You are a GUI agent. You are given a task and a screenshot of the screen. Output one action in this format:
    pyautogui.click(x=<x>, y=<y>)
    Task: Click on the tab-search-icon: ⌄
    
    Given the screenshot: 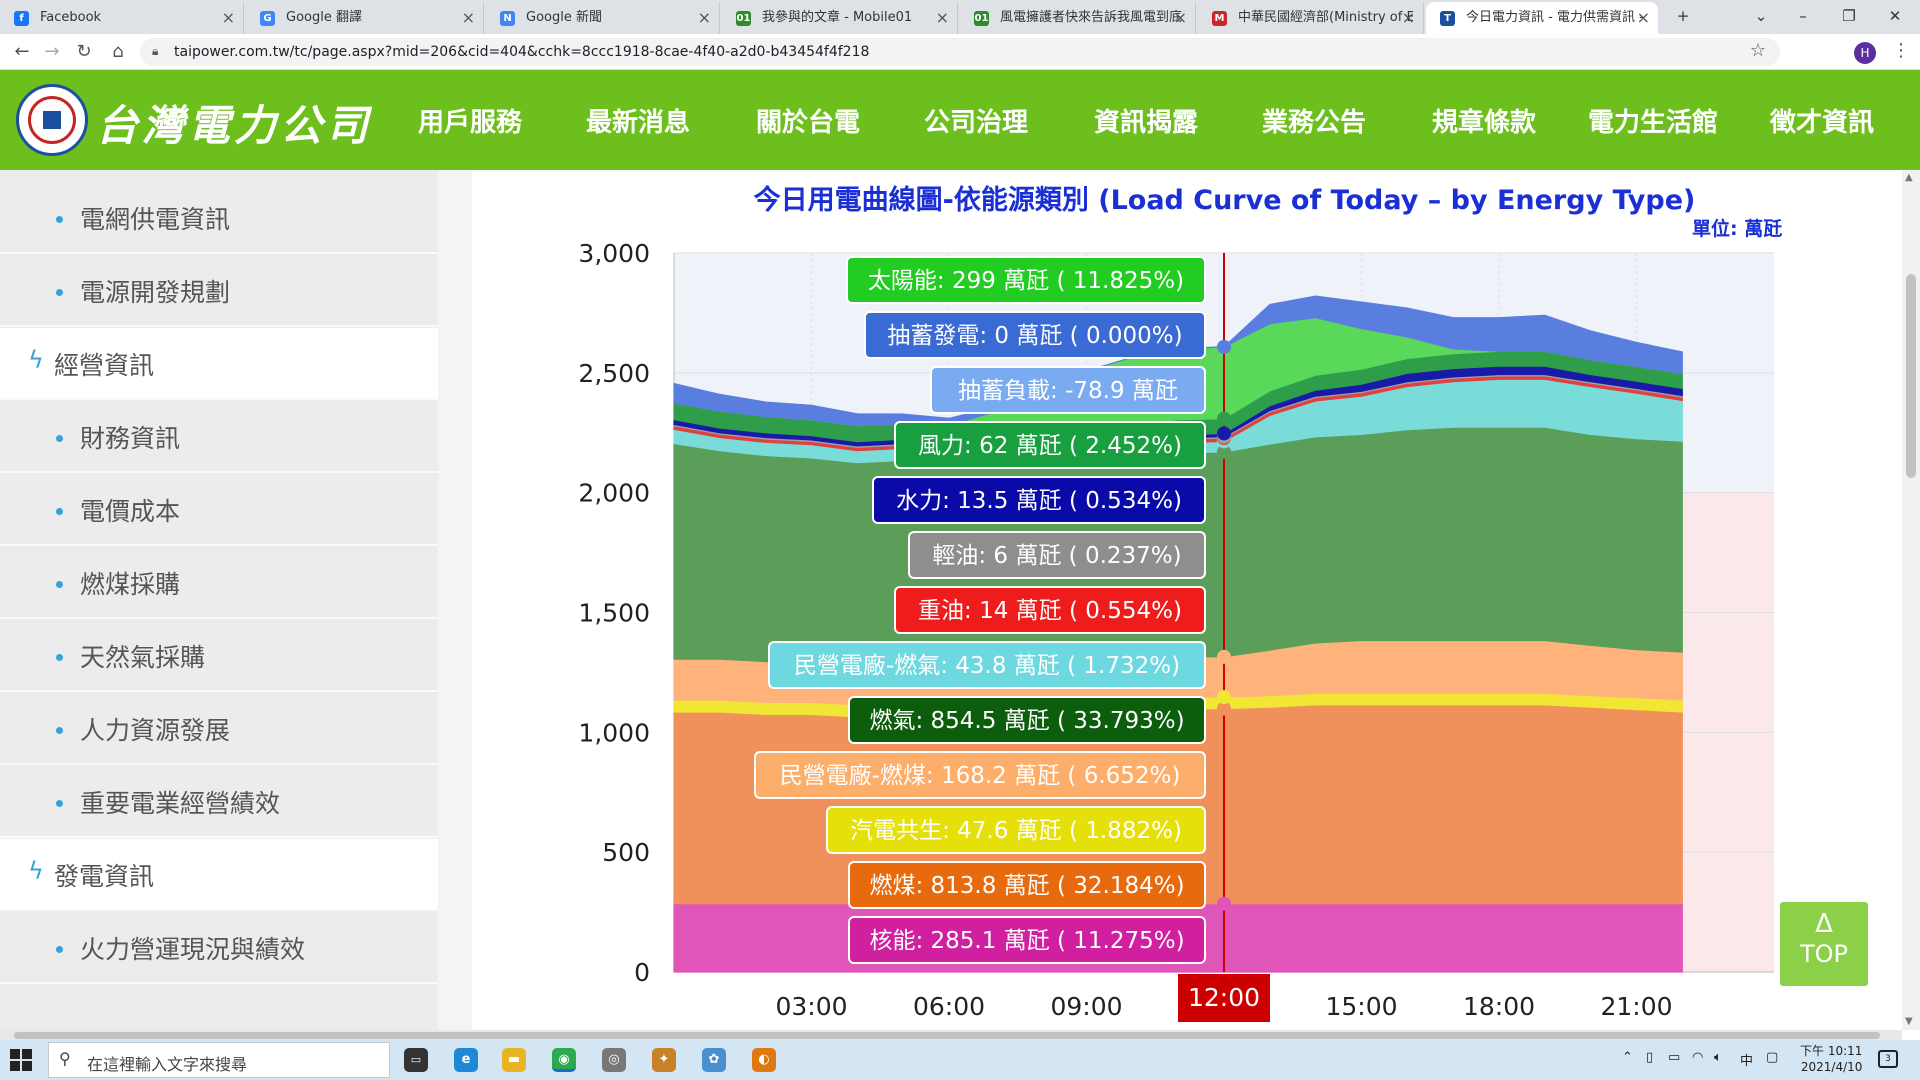 What is the action you would take?
    pyautogui.click(x=1761, y=16)
    